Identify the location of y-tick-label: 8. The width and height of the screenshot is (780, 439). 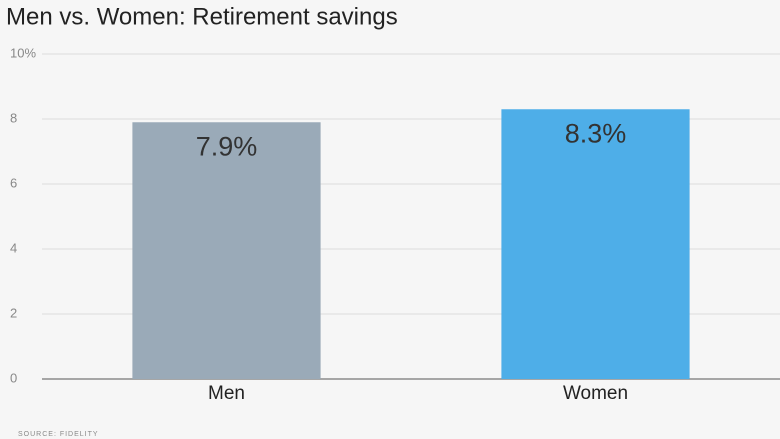
(13, 117).